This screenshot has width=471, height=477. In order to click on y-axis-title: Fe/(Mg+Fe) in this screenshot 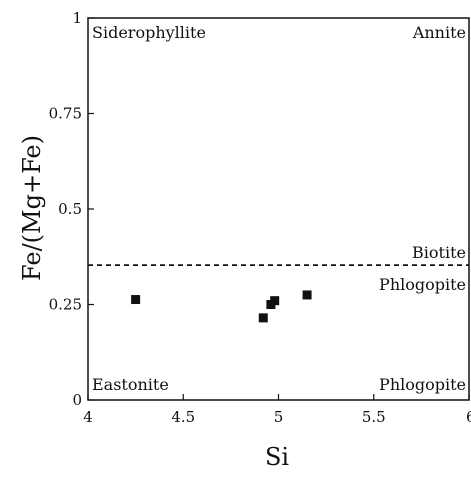, I will do `click(32, 208)`.